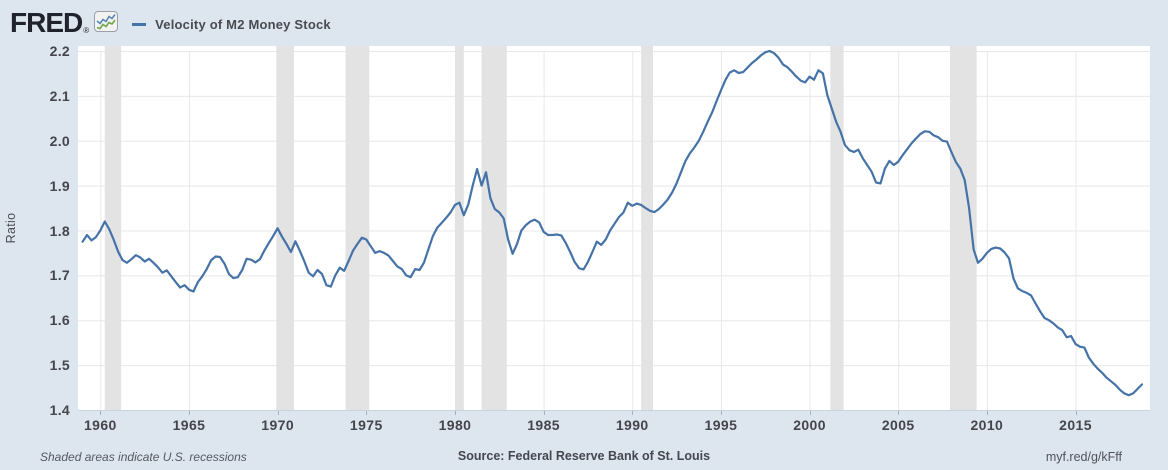 The image size is (1168, 470). I want to click on header: FRED ® Velocity of M2 Money Stock, so click(170, 23).